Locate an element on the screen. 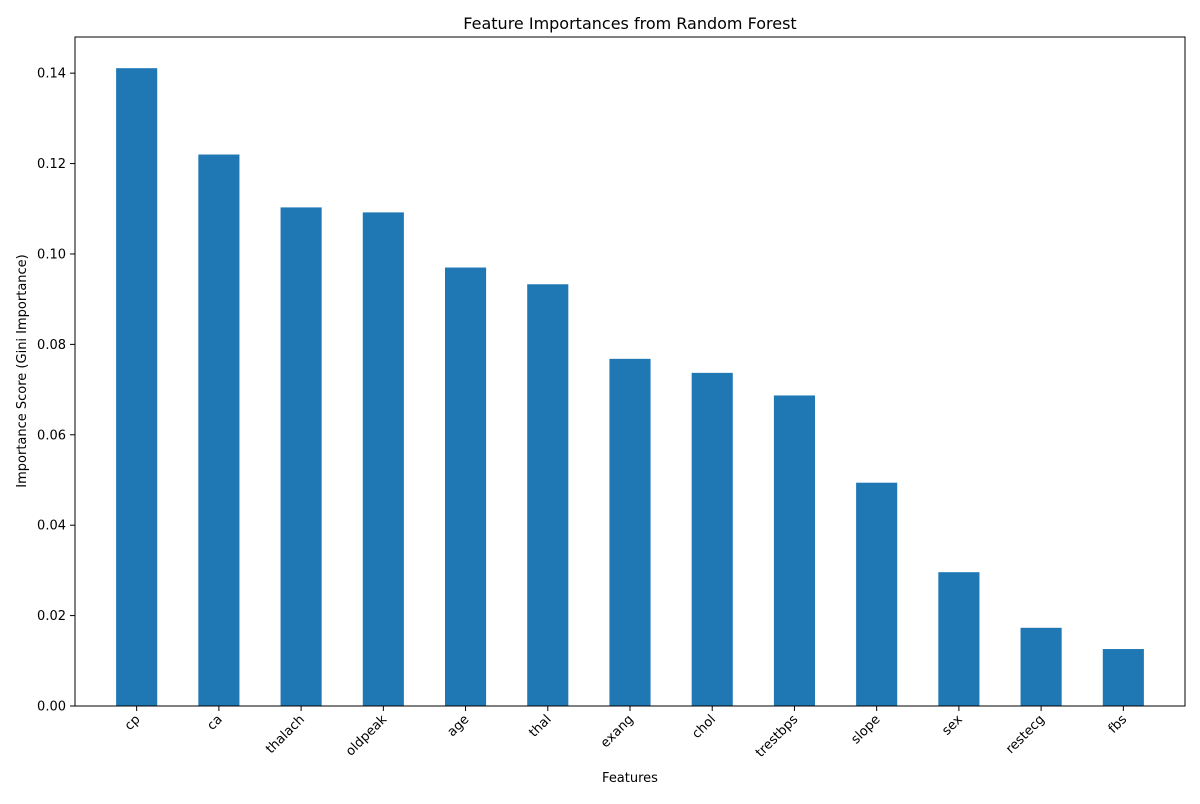  bar-sex is located at coordinates (959, 639).